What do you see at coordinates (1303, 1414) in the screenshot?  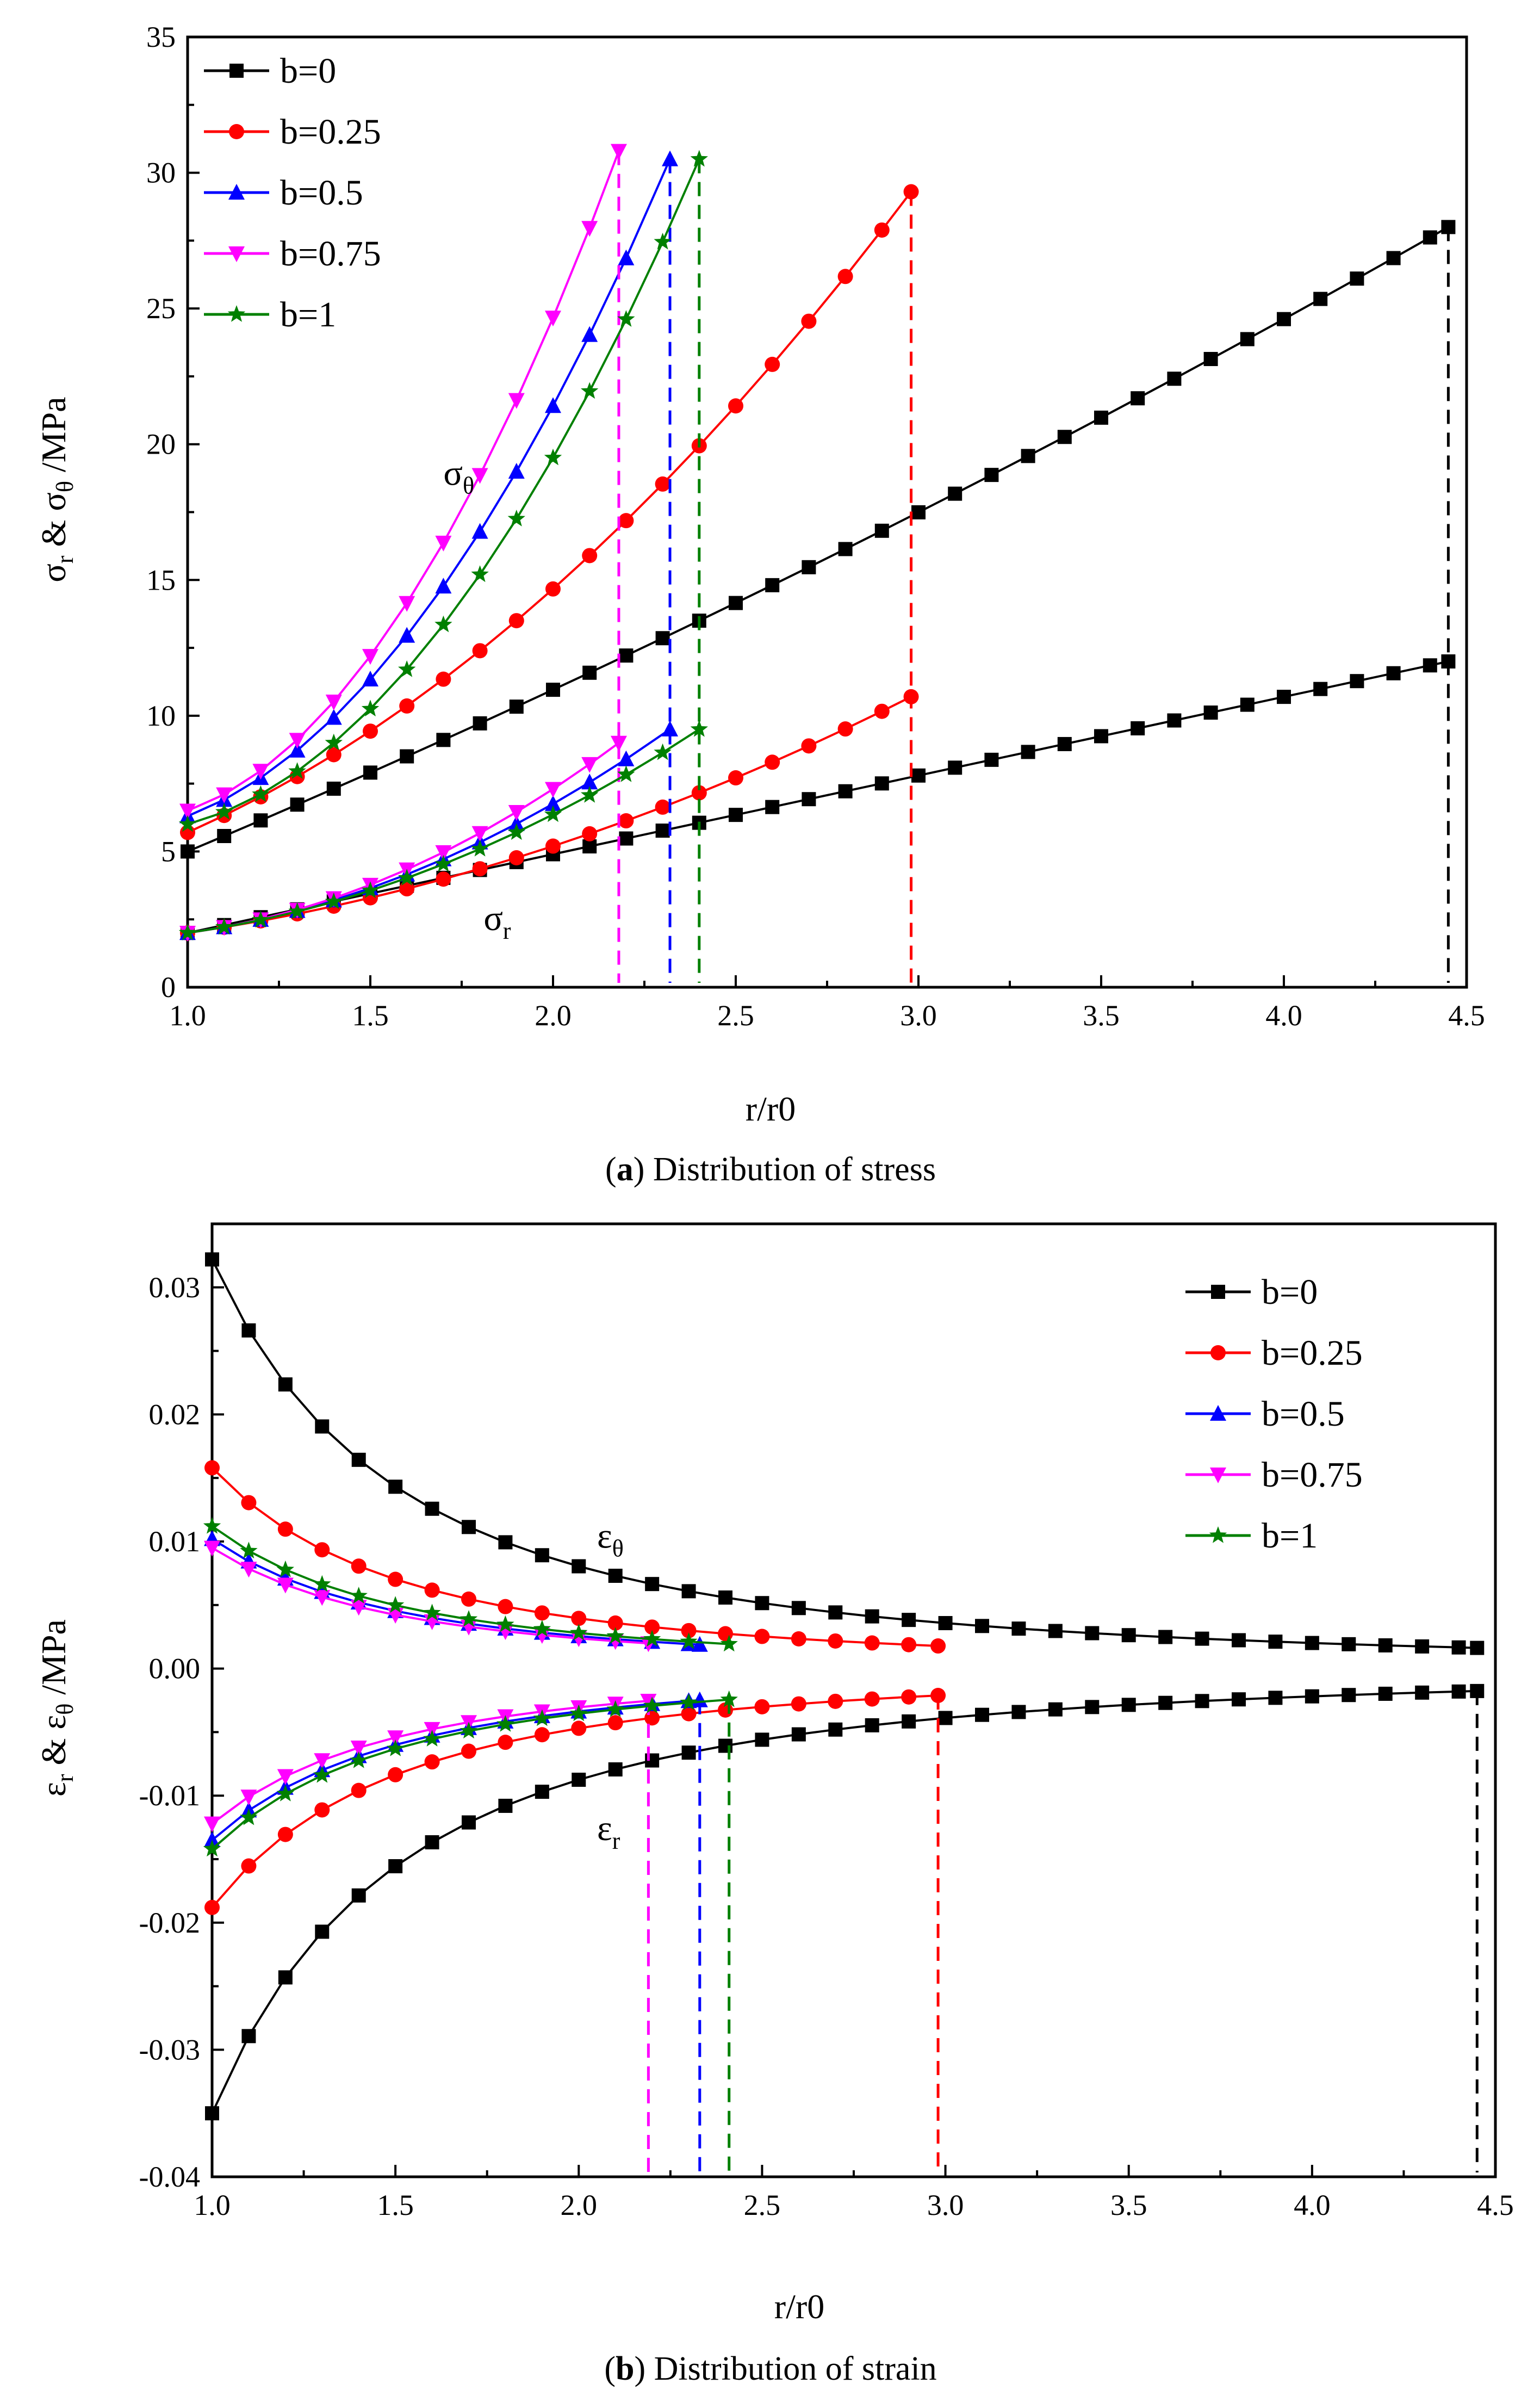 I see `legend-label: b=0.5` at bounding box center [1303, 1414].